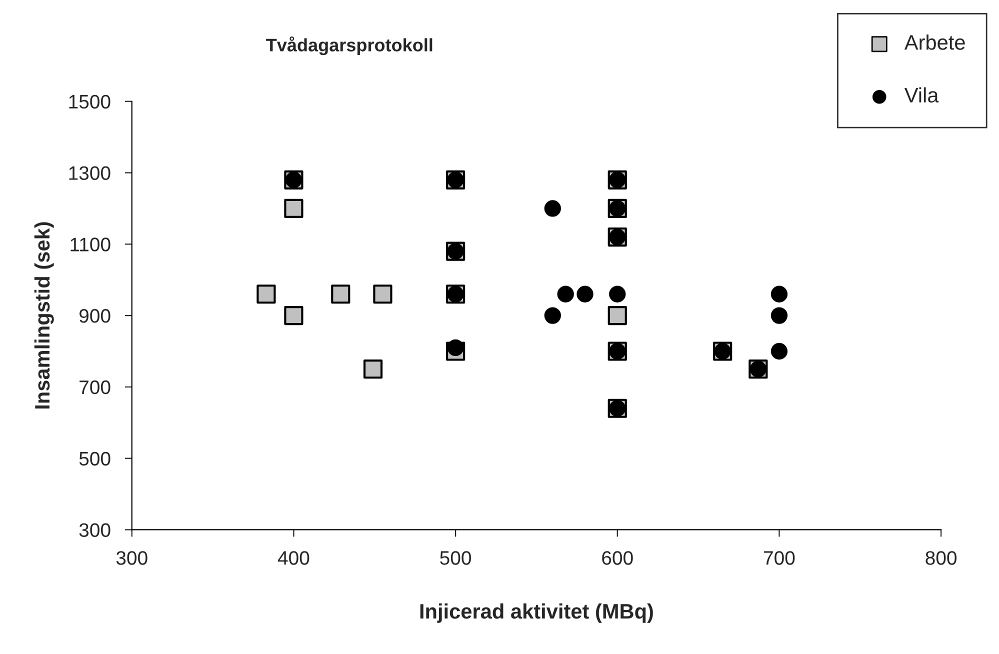 The height and width of the screenshot is (654, 999). What do you see at coordinates (921, 95) in the screenshot?
I see `legend-label: Vila` at bounding box center [921, 95].